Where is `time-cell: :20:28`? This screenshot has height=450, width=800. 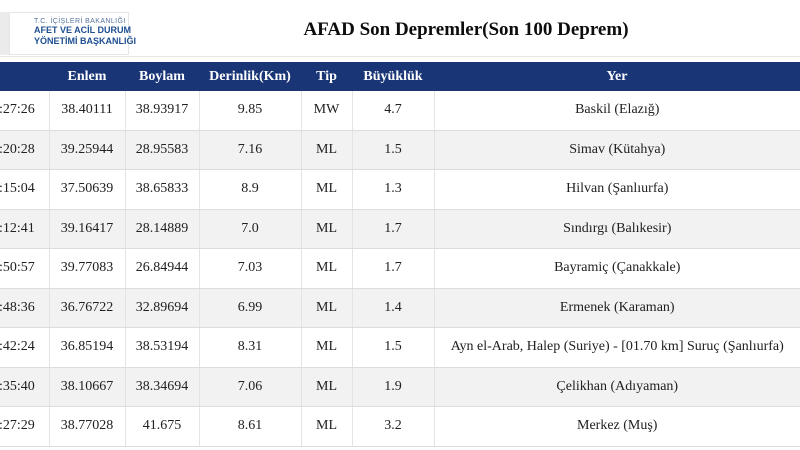 time-cell: :20:28 is located at coordinates (25, 150).